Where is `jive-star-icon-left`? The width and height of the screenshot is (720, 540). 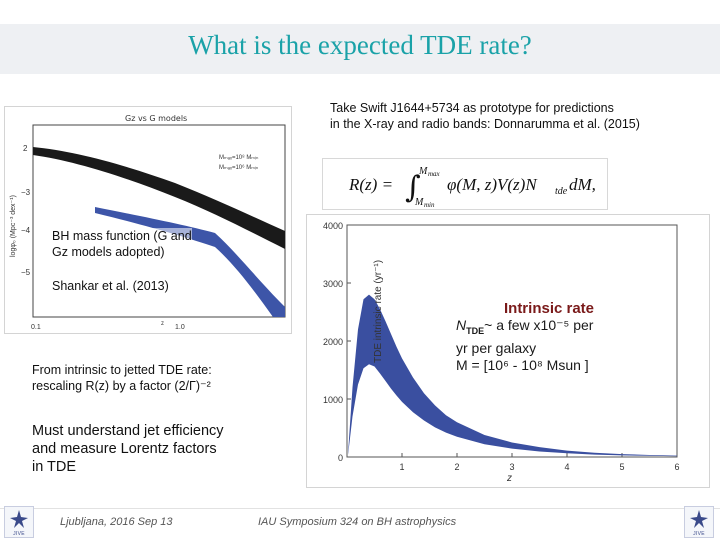 jive-star-icon-left is located at coordinates (19, 519).